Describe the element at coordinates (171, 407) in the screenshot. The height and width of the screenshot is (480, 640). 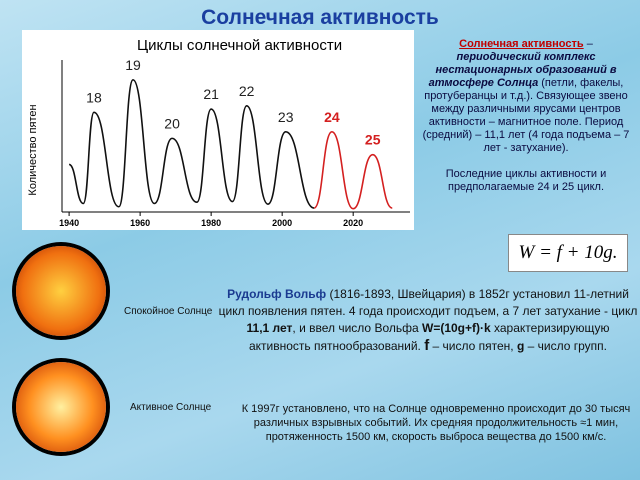
I see `active-sun-label: Активное Солнце` at that location.